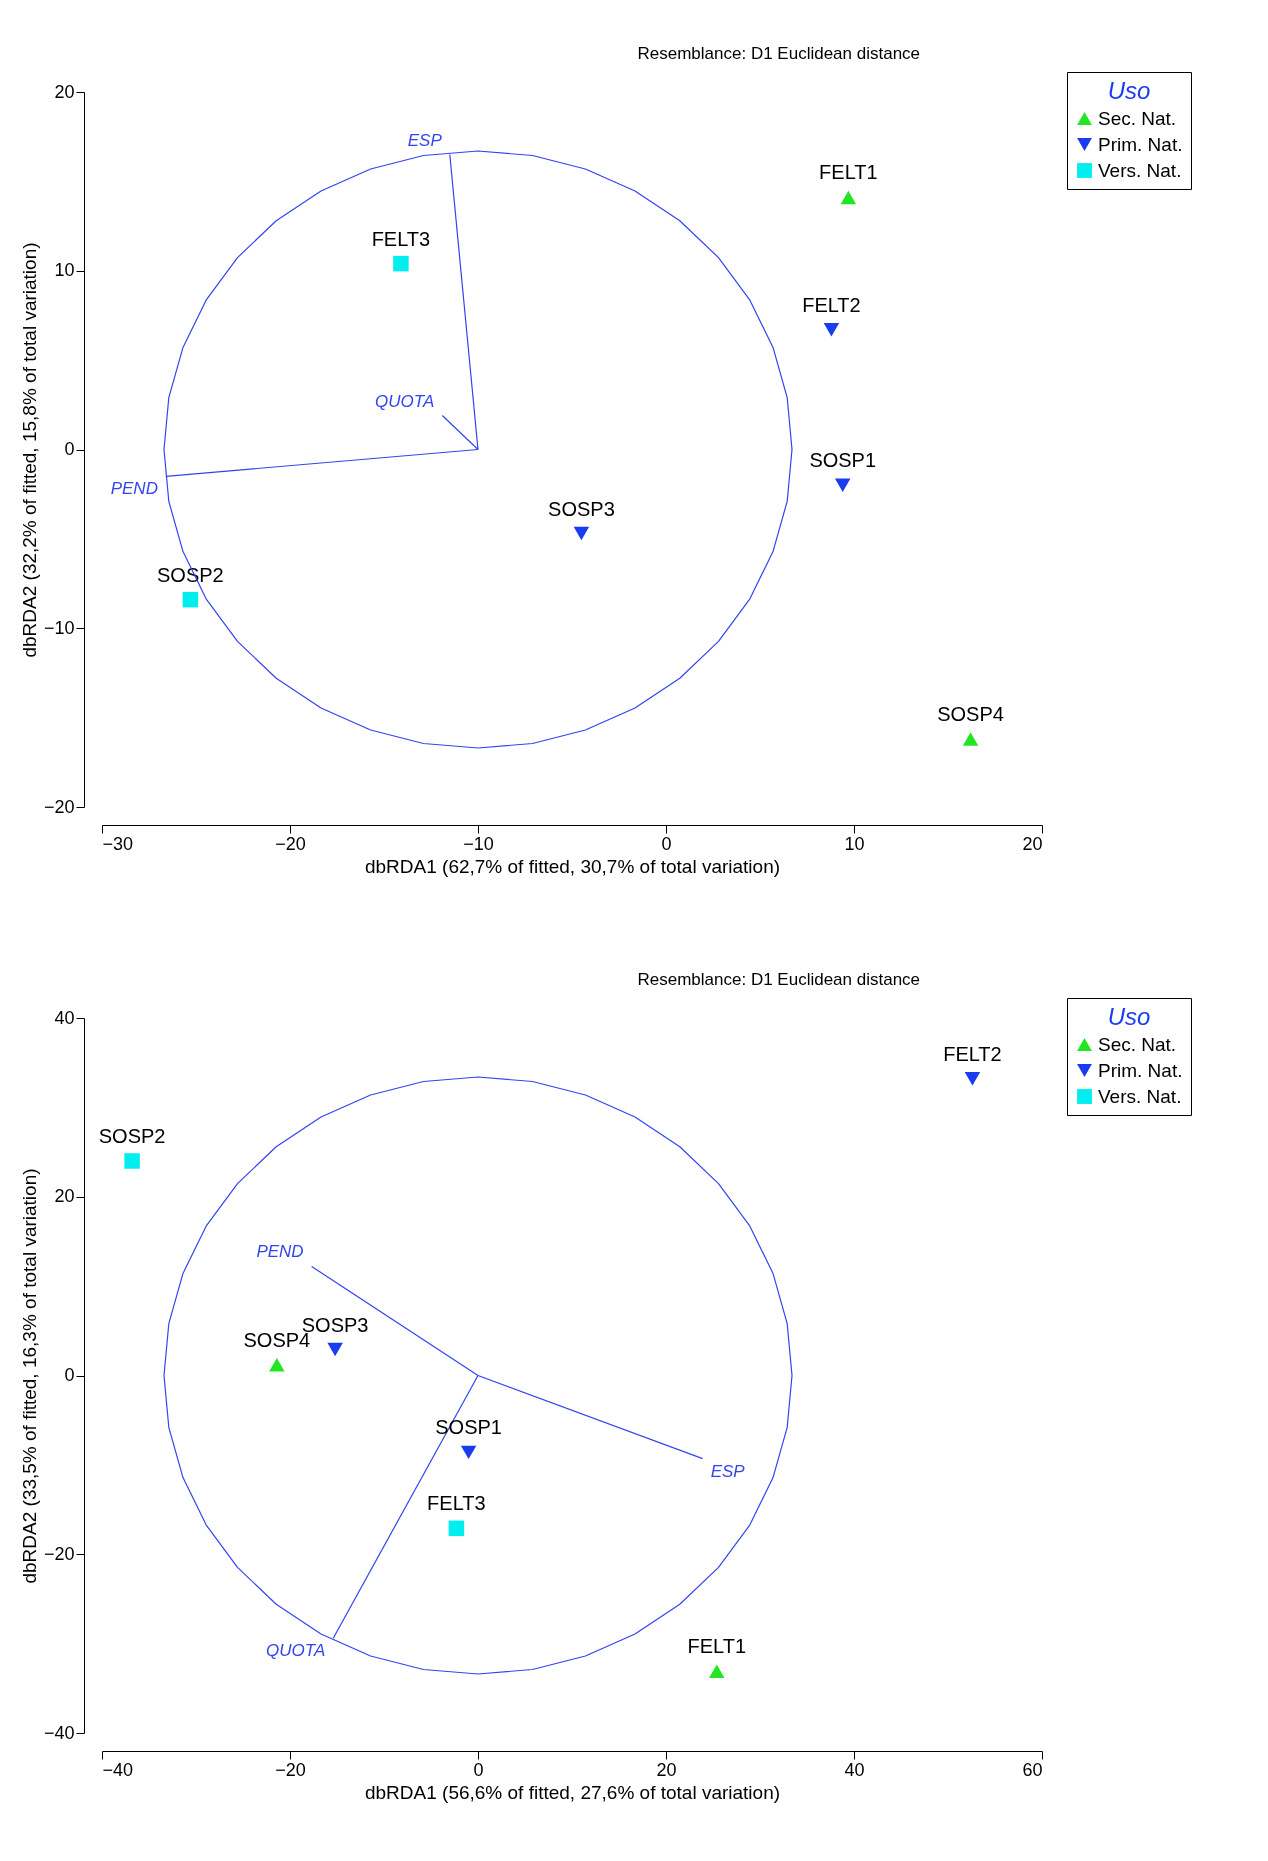  Describe the element at coordinates (64, 270) in the screenshot. I see `y-tick-label: 10` at that location.